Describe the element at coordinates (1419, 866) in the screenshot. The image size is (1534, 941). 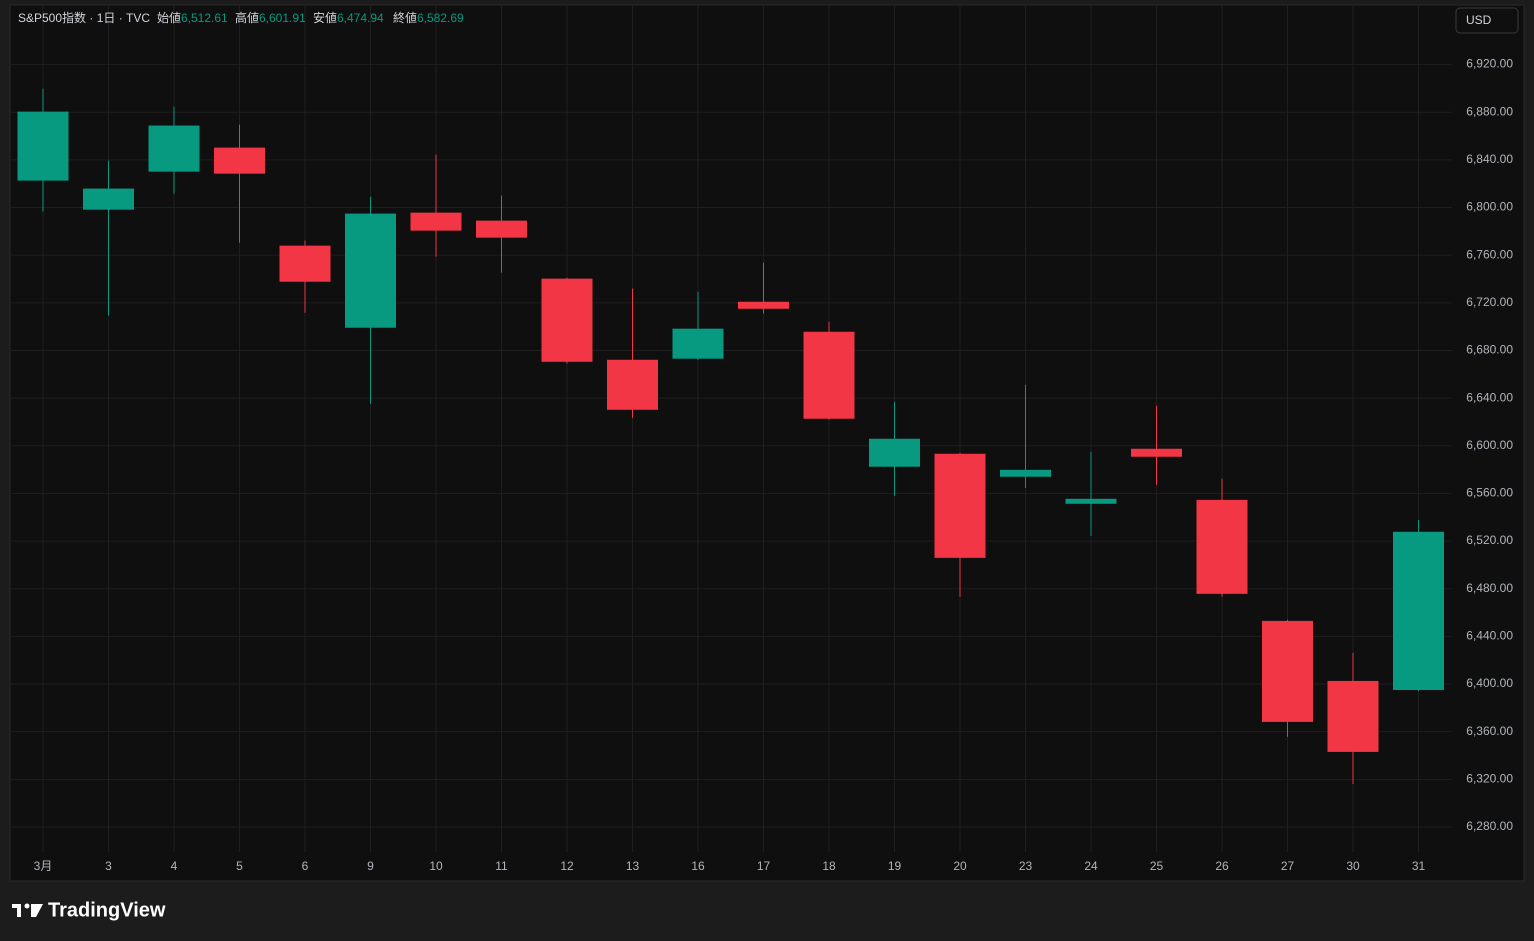
I see `x-tick-label: 31` at that location.